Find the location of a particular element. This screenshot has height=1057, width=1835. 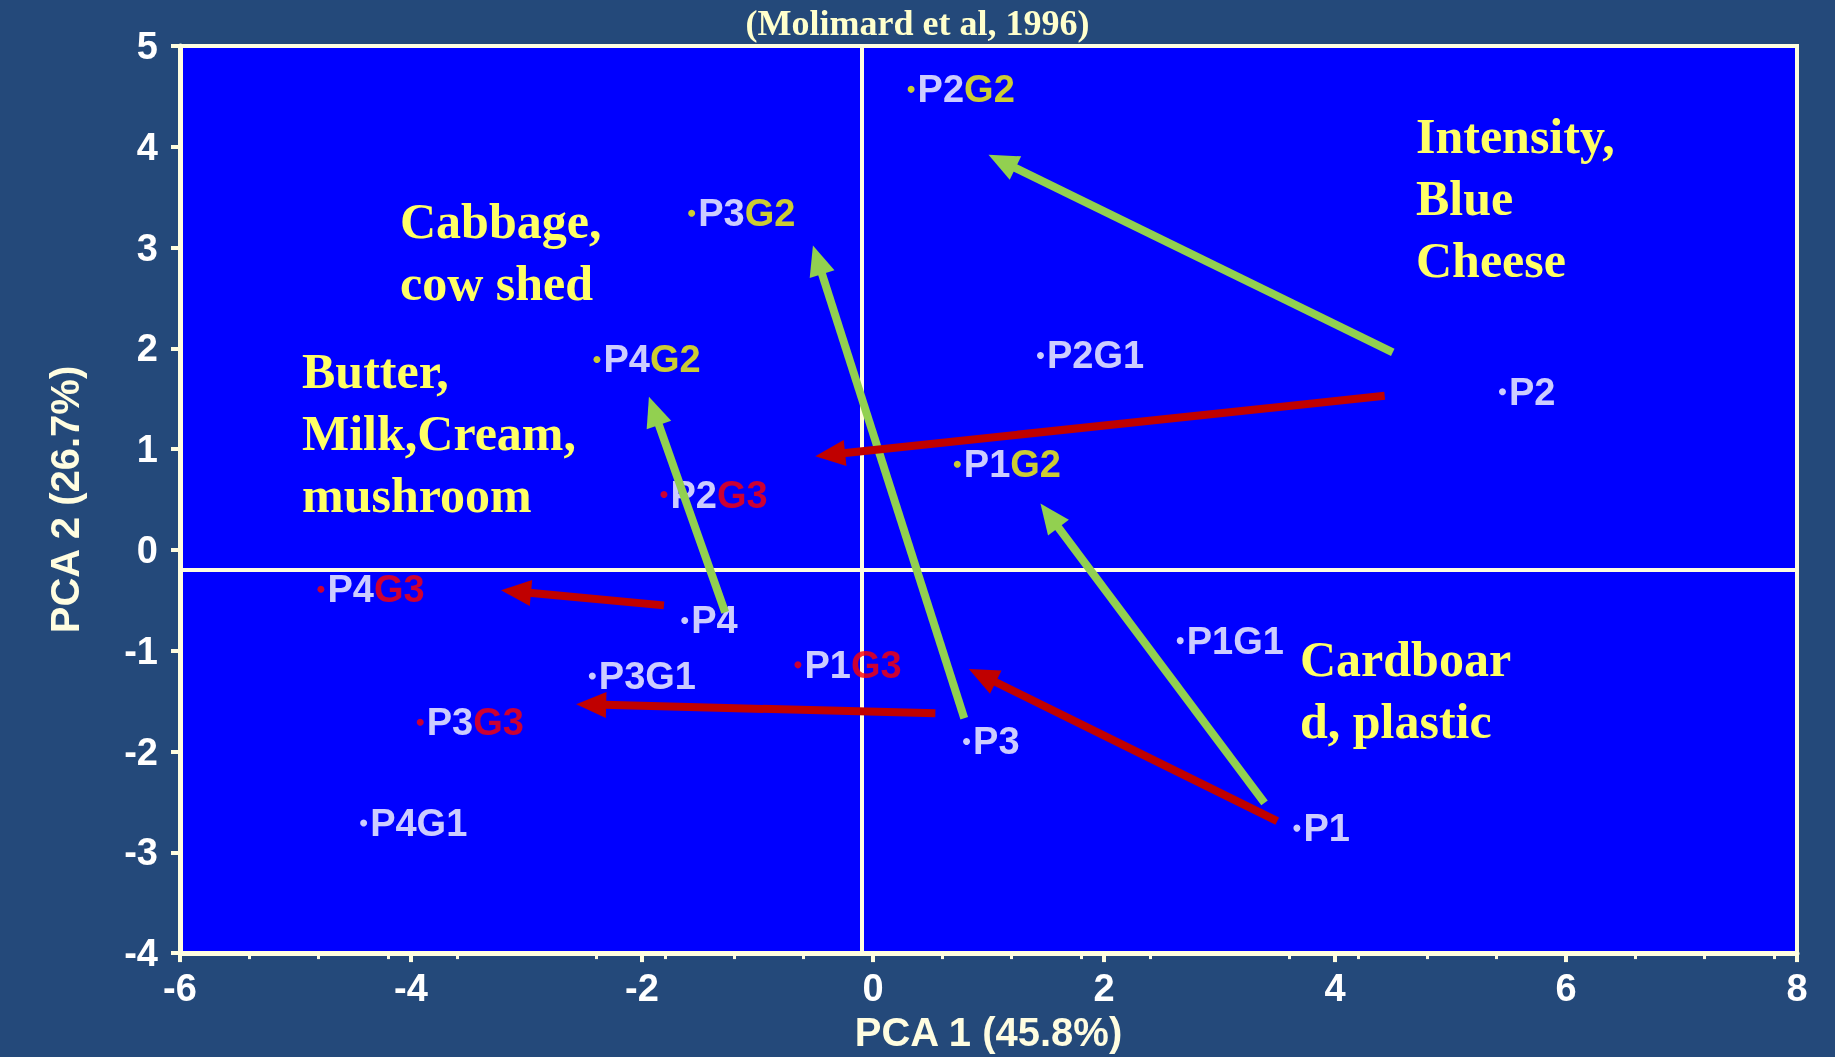

y-tick-label: -3 is located at coordinates (141, 852).